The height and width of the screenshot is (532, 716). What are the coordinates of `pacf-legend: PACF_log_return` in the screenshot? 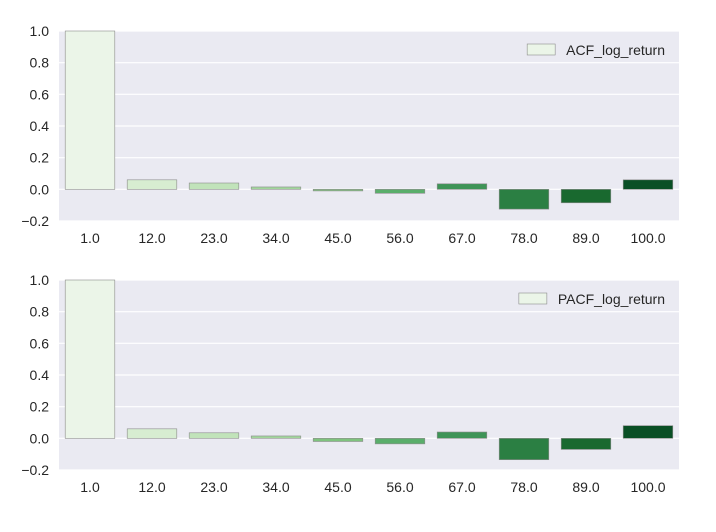 It's located at (591, 299).